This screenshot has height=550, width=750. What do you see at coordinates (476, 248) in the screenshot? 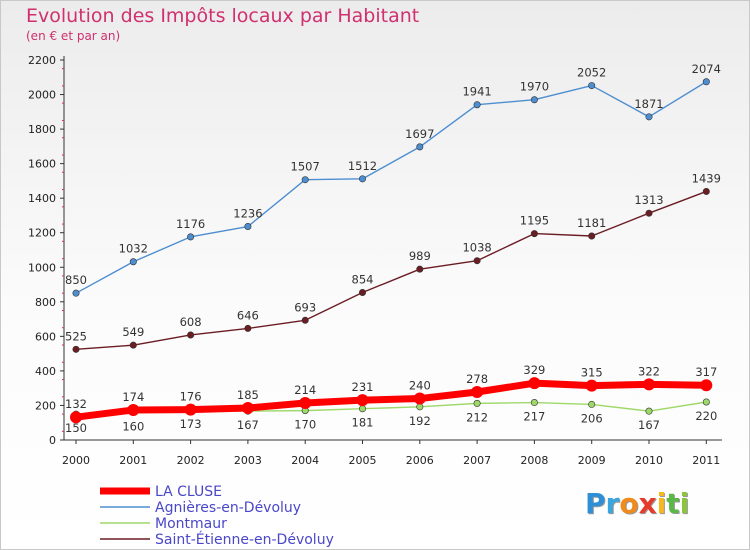
I see `data-label: 1038` at bounding box center [476, 248].